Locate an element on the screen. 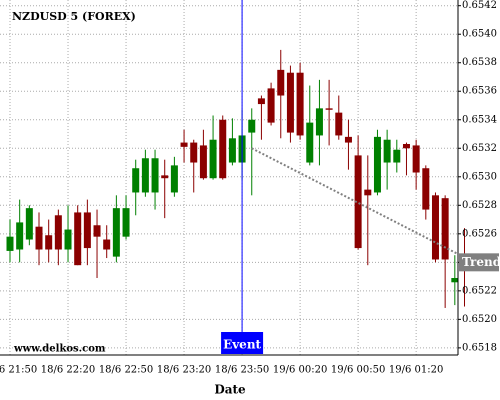 This screenshot has height=400, width=500. event-label: Event is located at coordinates (242, 345).